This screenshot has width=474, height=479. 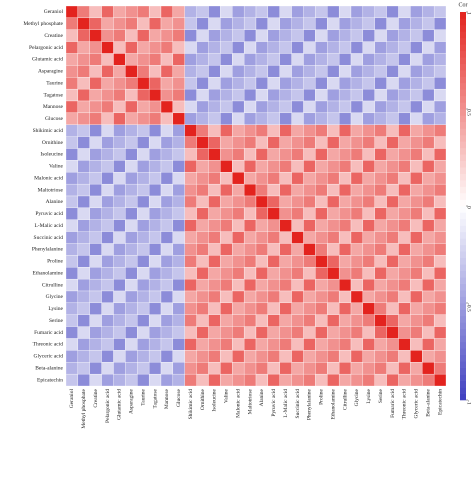 I want to click on x-tick-label: L-Malic acid, so click(x=286, y=403).